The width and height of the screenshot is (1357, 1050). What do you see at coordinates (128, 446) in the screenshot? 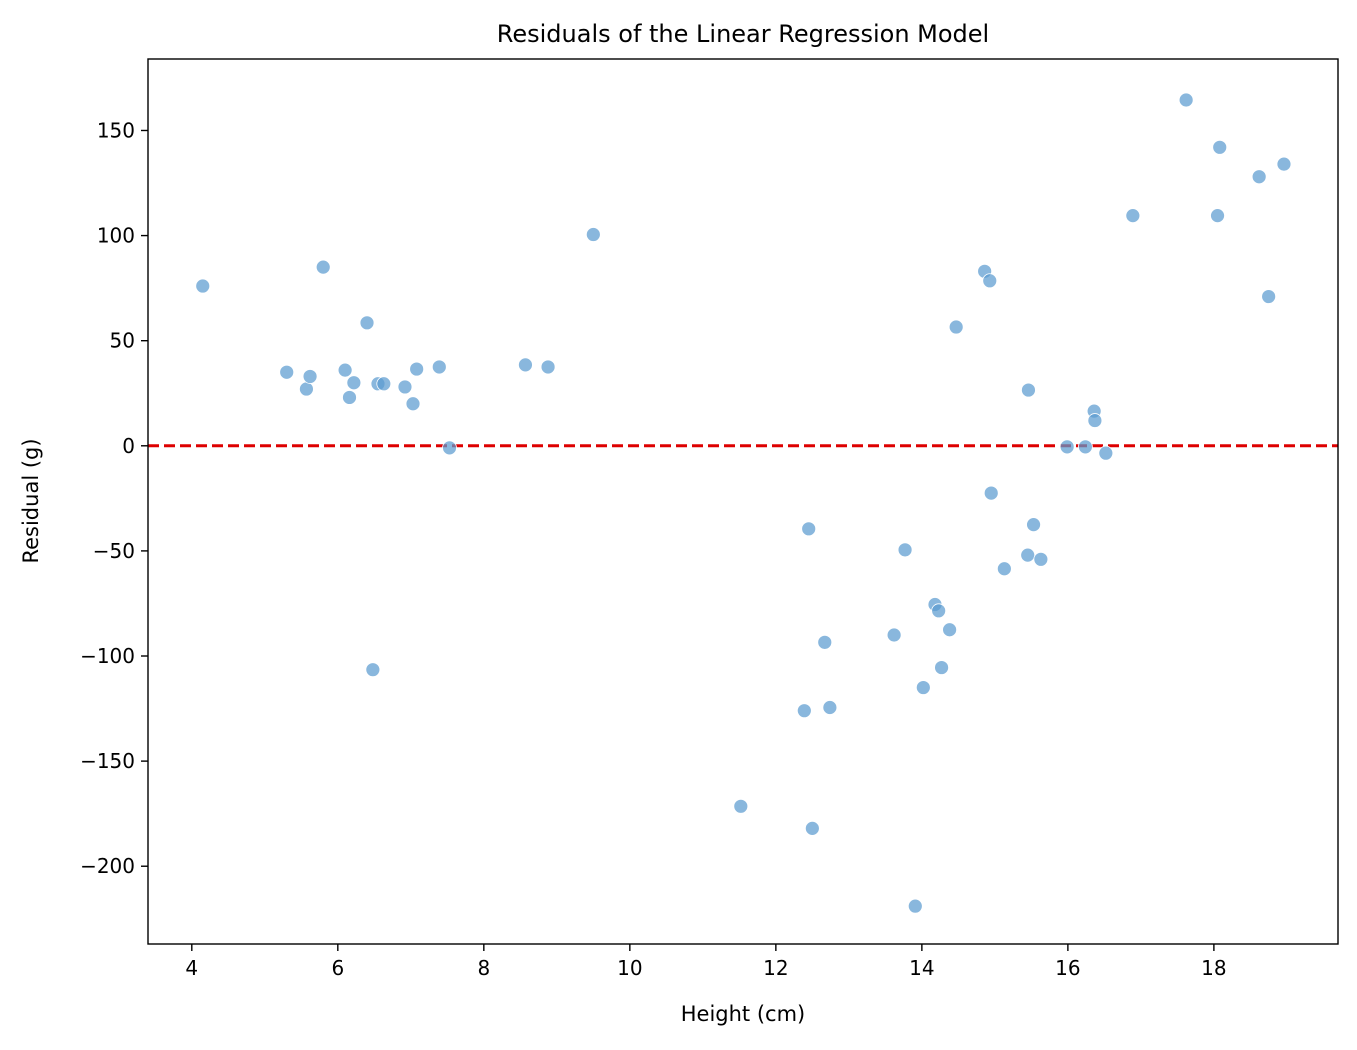
I see `y-tick-label: 0` at bounding box center [128, 446].